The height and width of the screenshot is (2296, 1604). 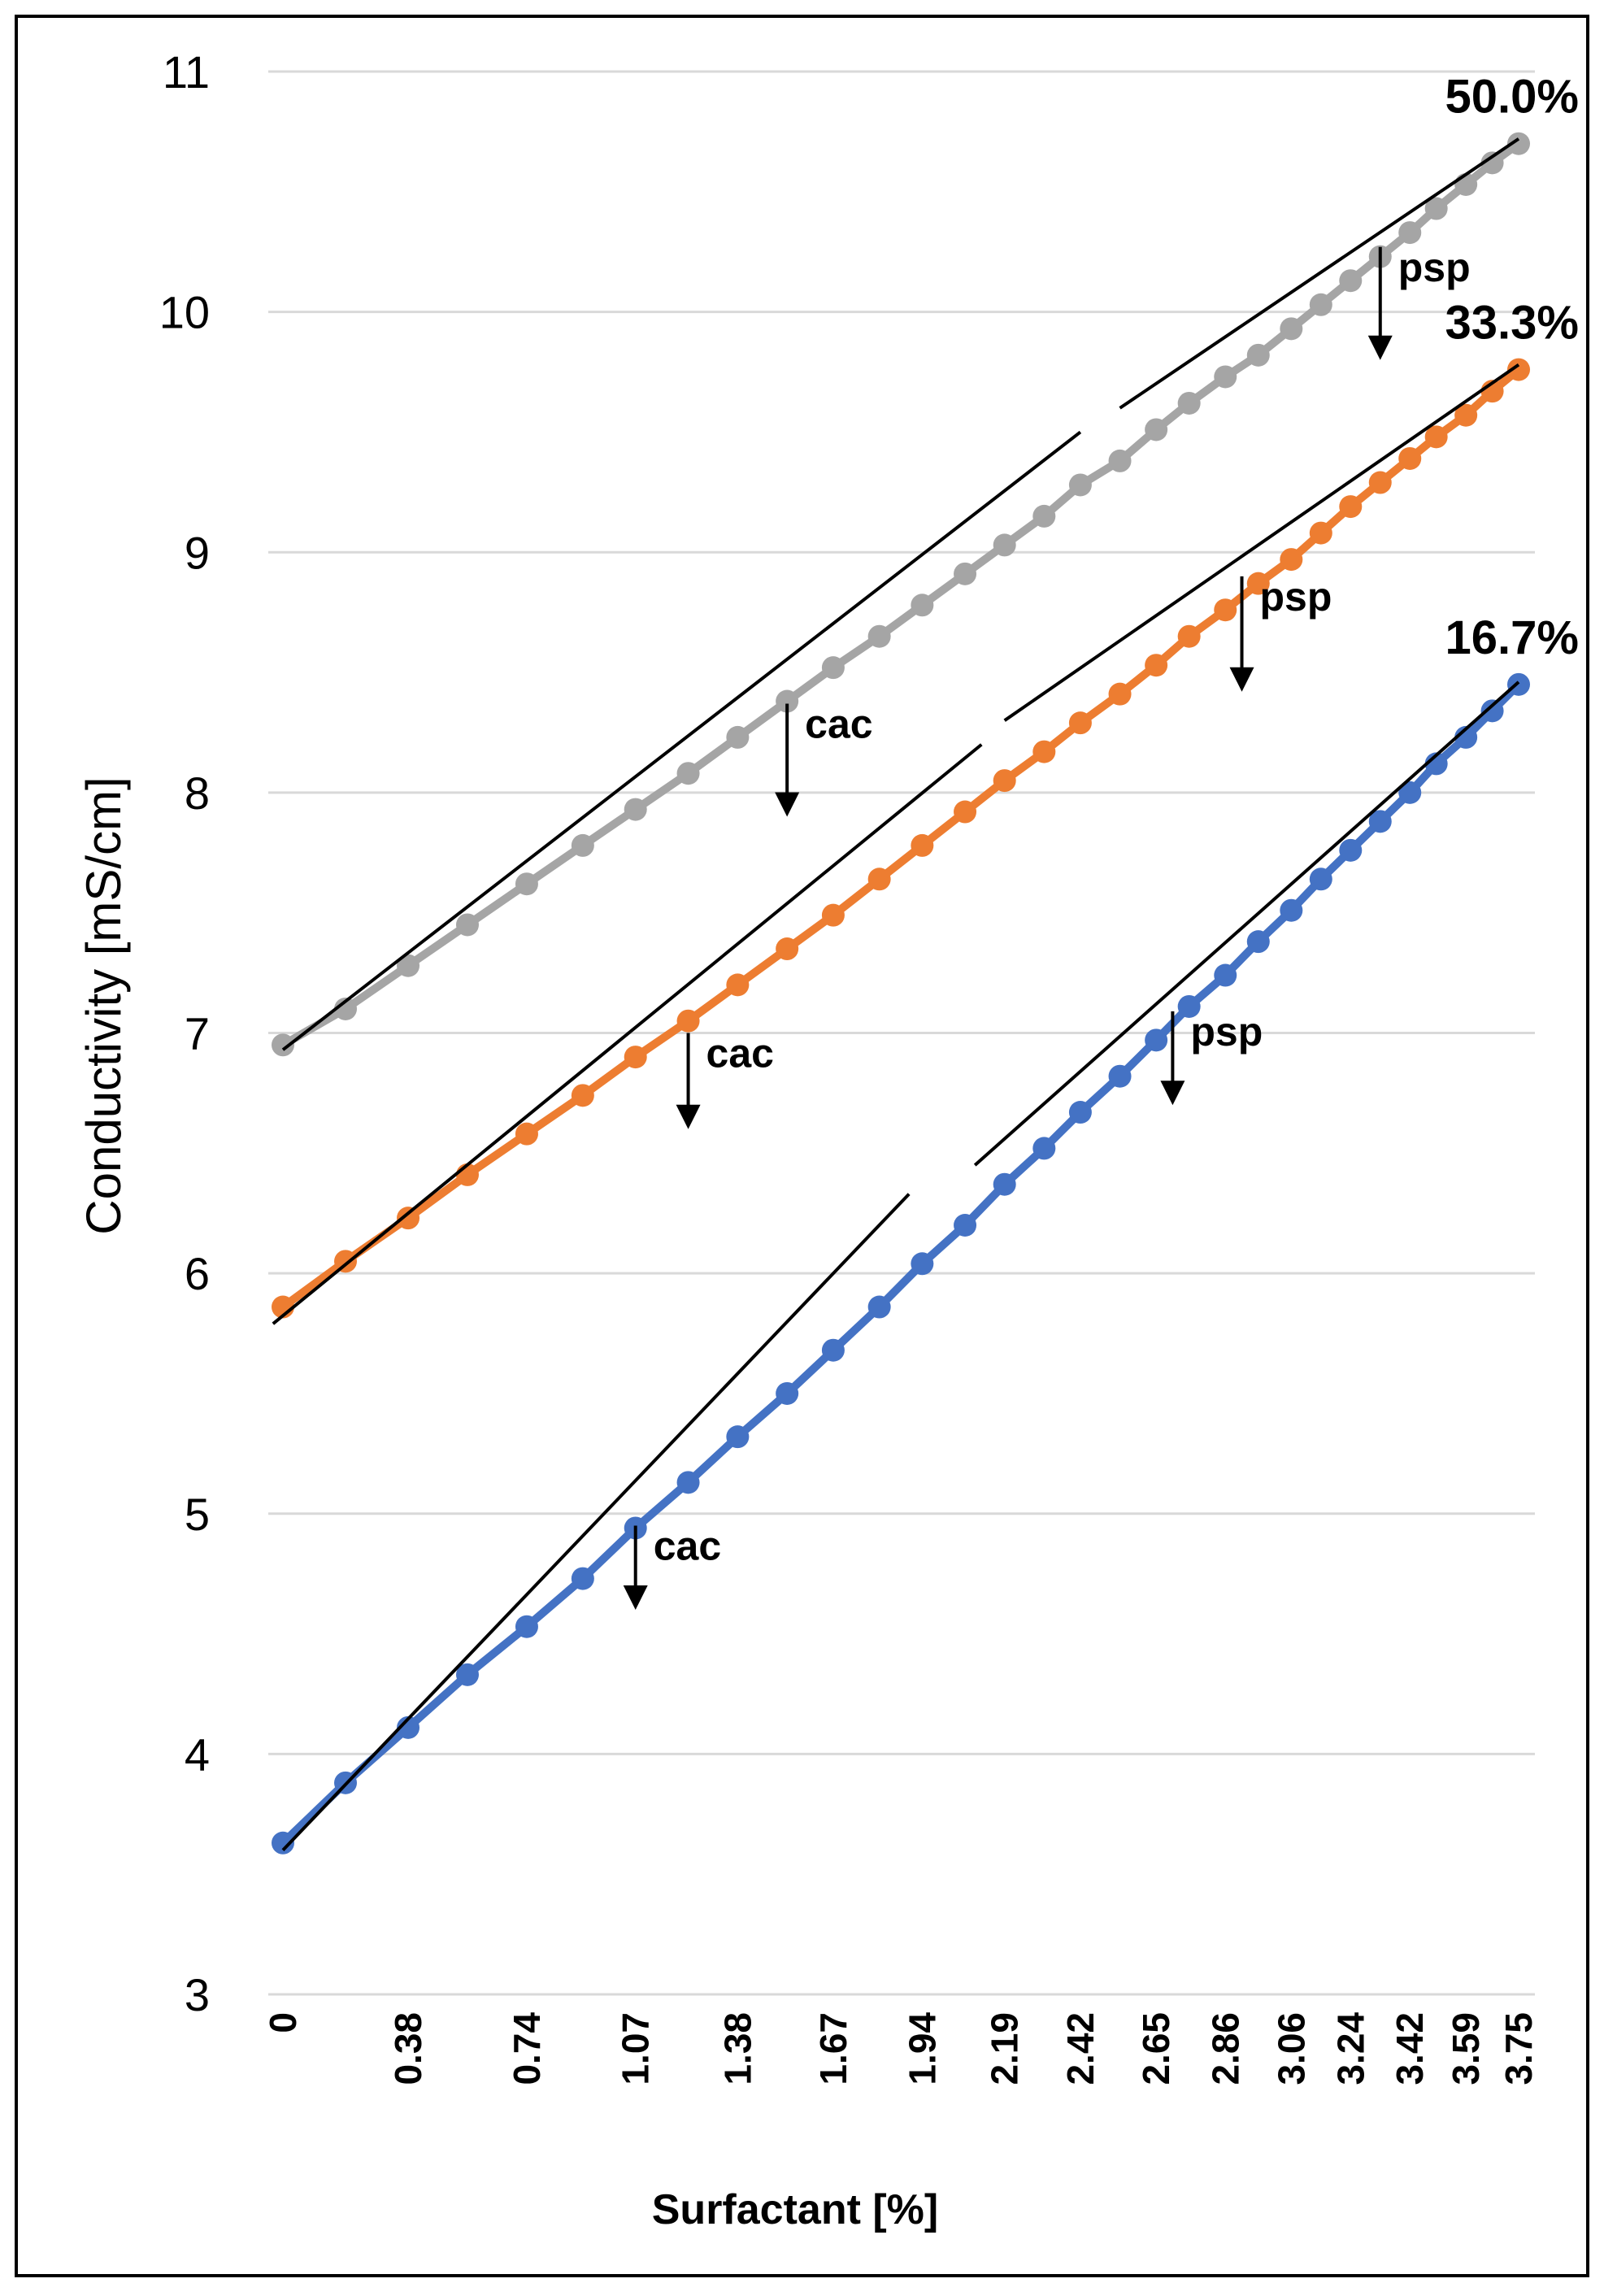 I want to click on y-tick-7: 7, so click(x=197, y=1033).